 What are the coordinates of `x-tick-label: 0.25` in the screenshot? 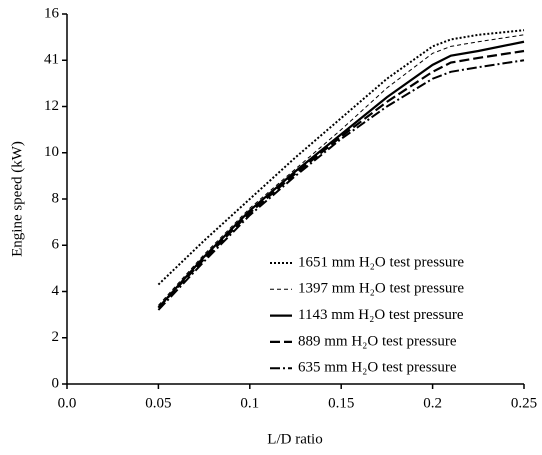 It's located at (524, 403).